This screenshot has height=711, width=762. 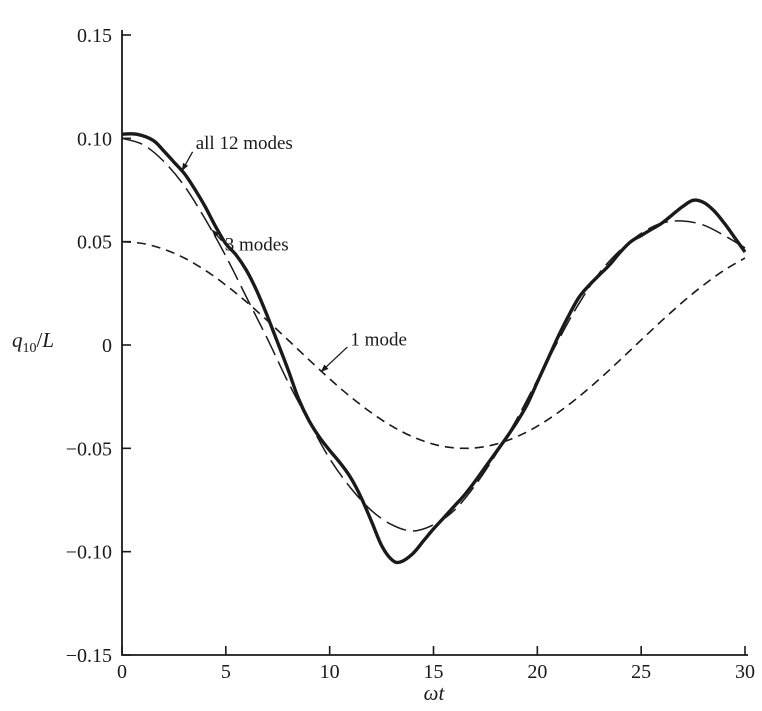 I want to click on y-axis-label-subscript: 10, so click(x=29, y=349).